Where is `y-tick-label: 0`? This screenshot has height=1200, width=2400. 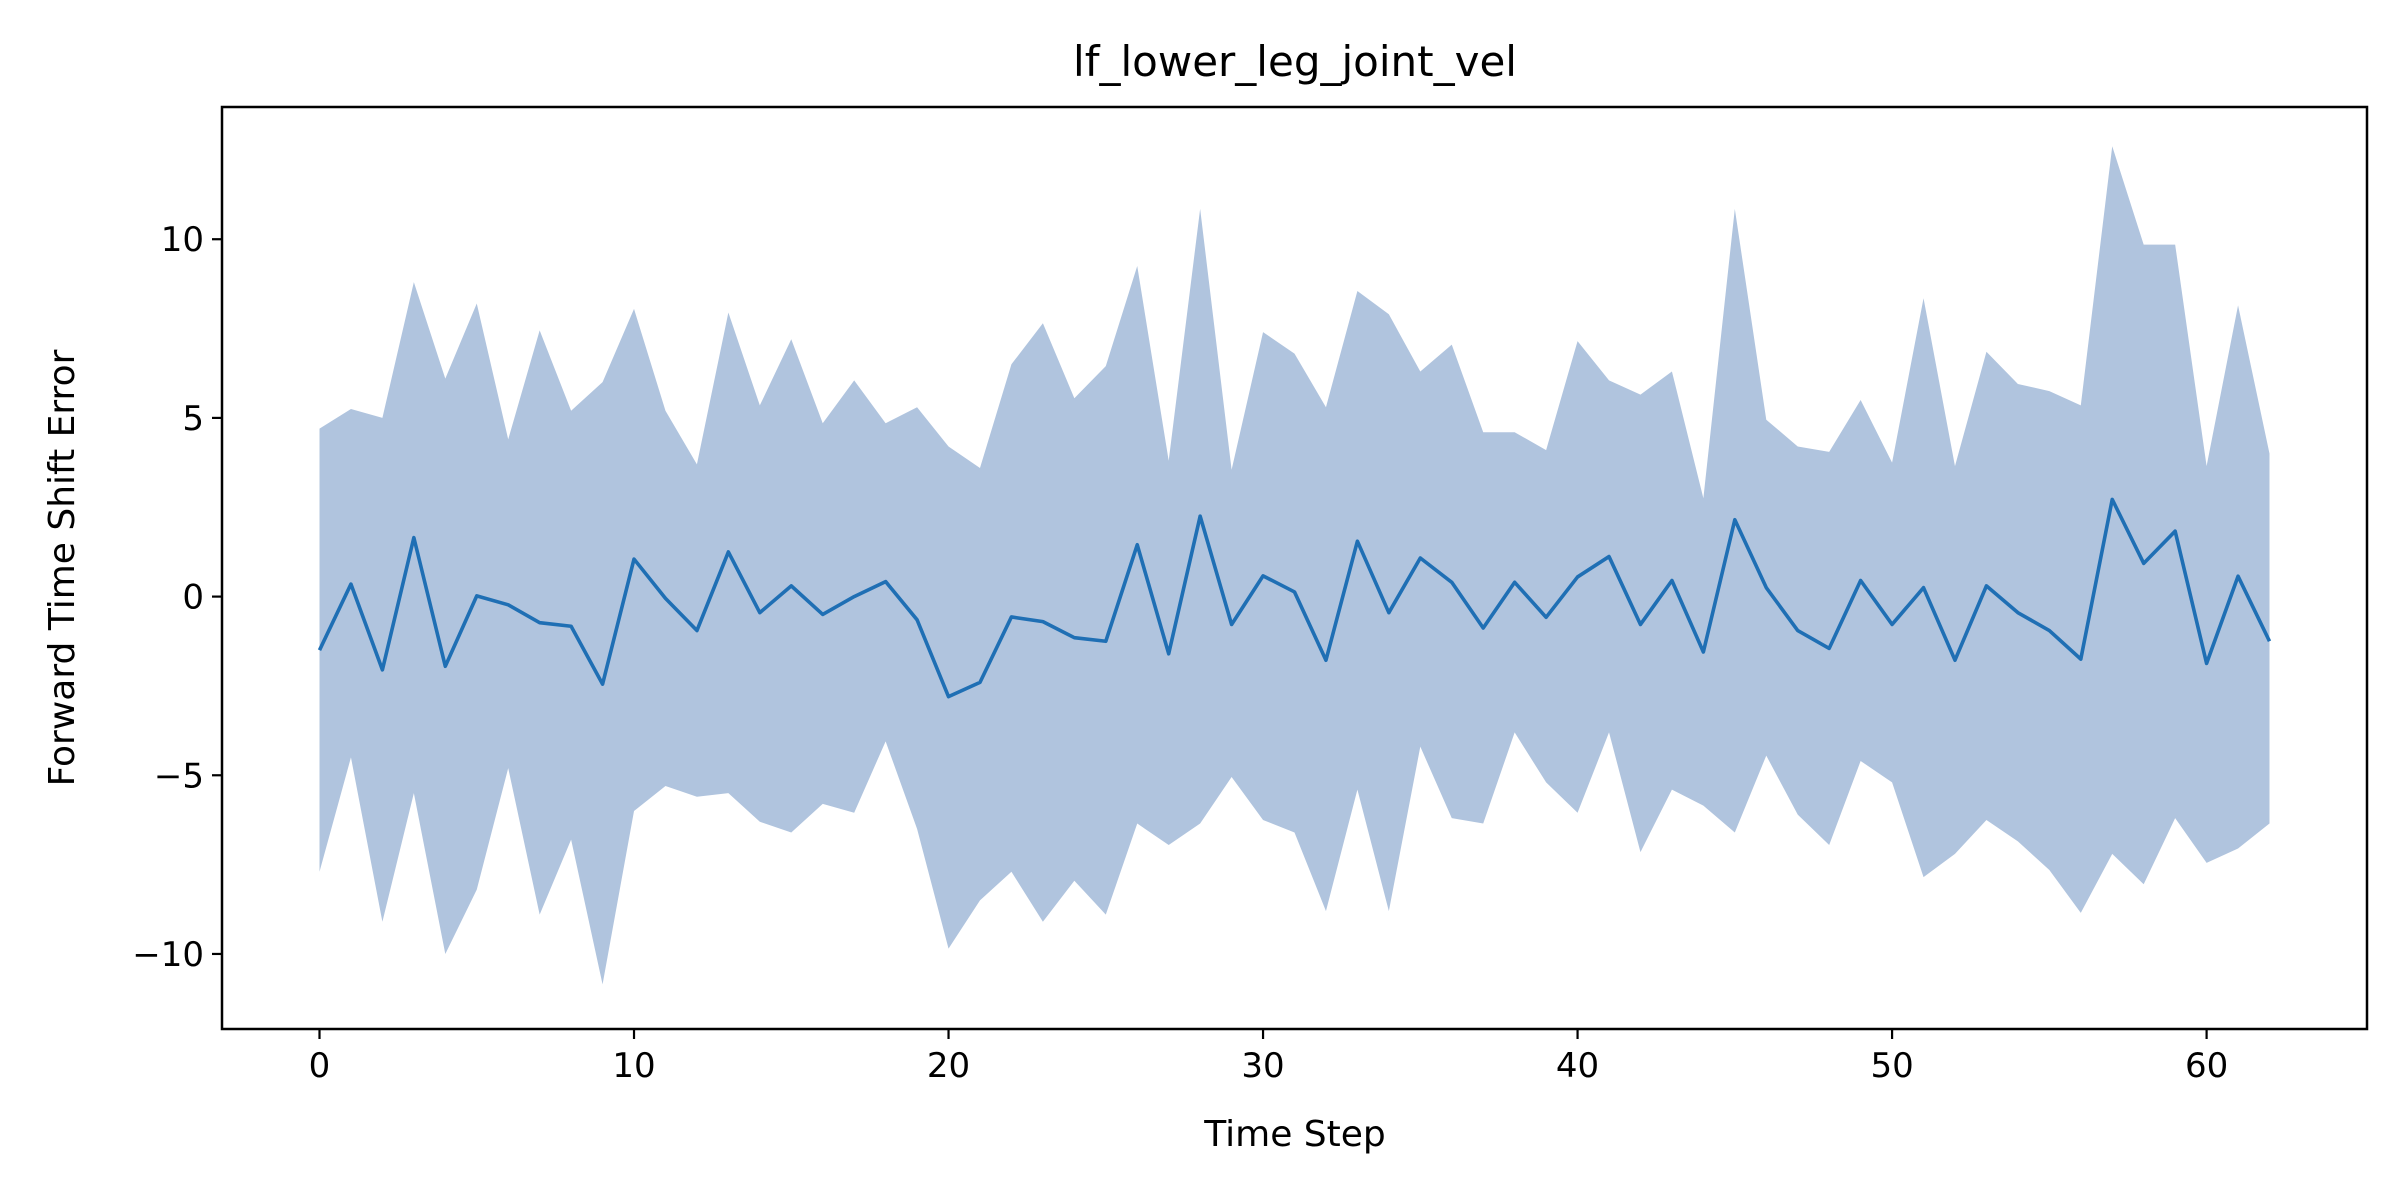 y-tick-label: 0 is located at coordinates (193, 598).